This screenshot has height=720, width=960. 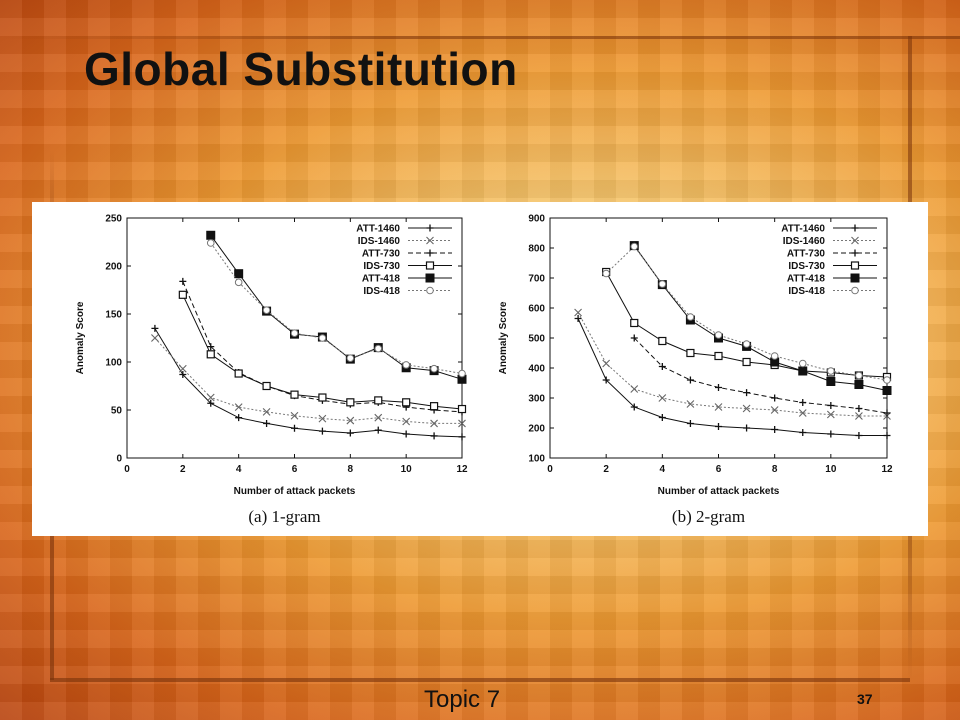 What do you see at coordinates (719, 469) in the screenshot?
I see `x-tick-label: 6` at bounding box center [719, 469].